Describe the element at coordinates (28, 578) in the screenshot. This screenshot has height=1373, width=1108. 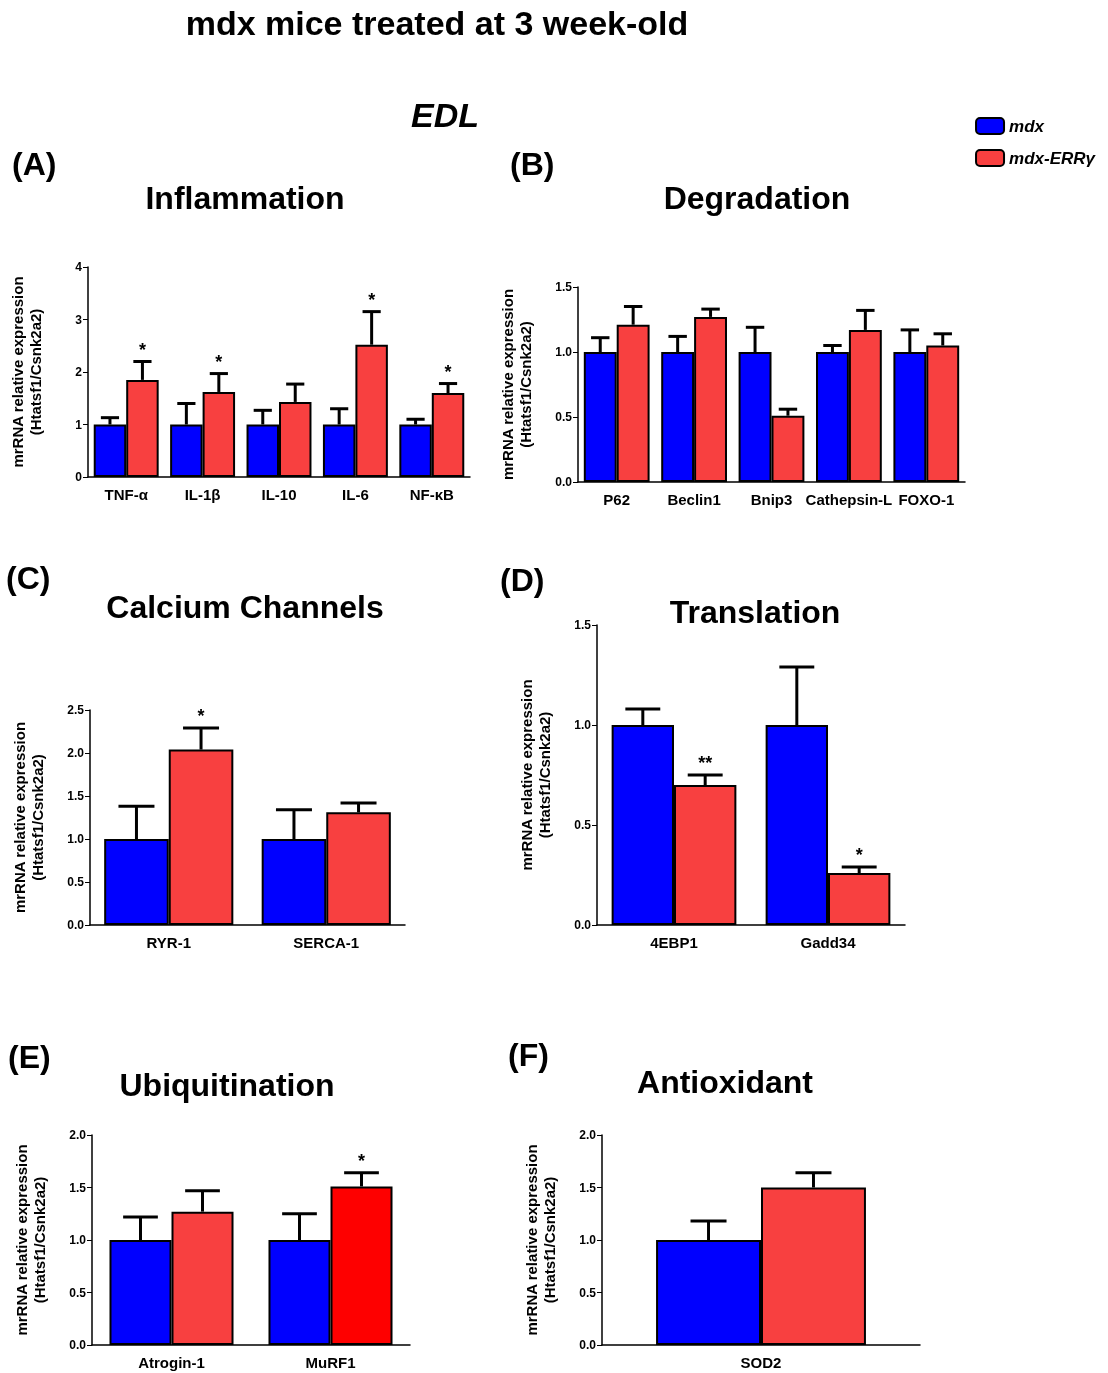
I see `text: (C)` at that location.